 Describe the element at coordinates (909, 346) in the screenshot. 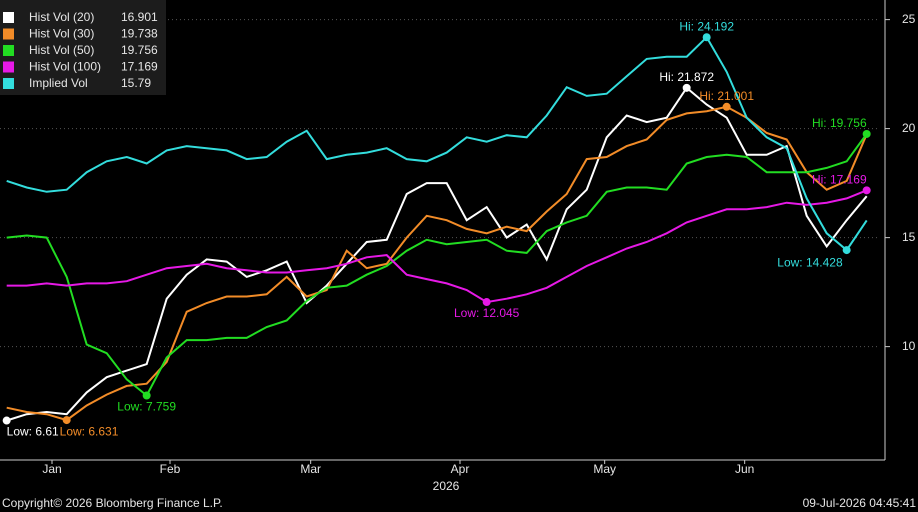

I see `y-tick-label: 10` at that location.